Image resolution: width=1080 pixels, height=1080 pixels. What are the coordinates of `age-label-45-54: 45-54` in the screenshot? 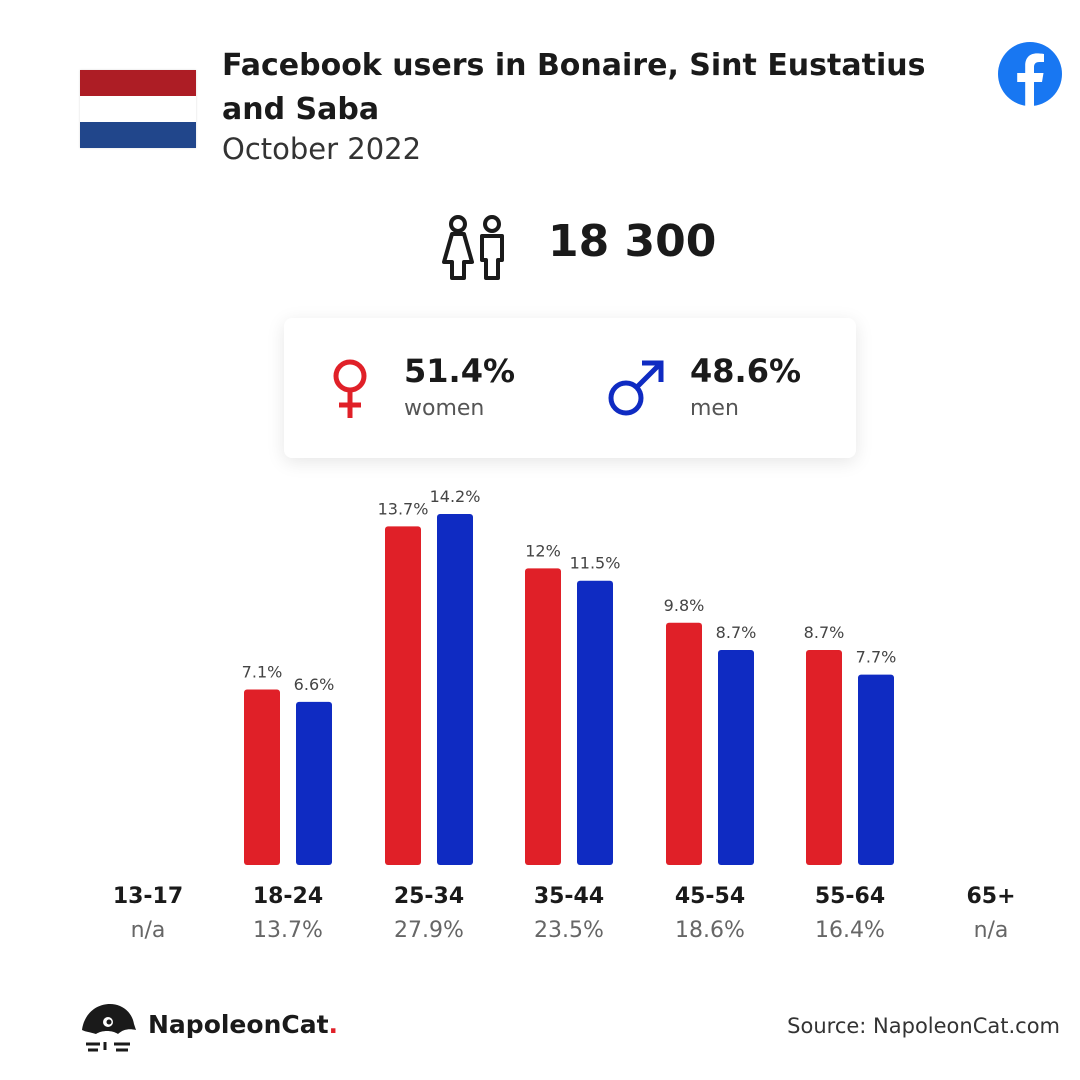 It's located at (710, 896).